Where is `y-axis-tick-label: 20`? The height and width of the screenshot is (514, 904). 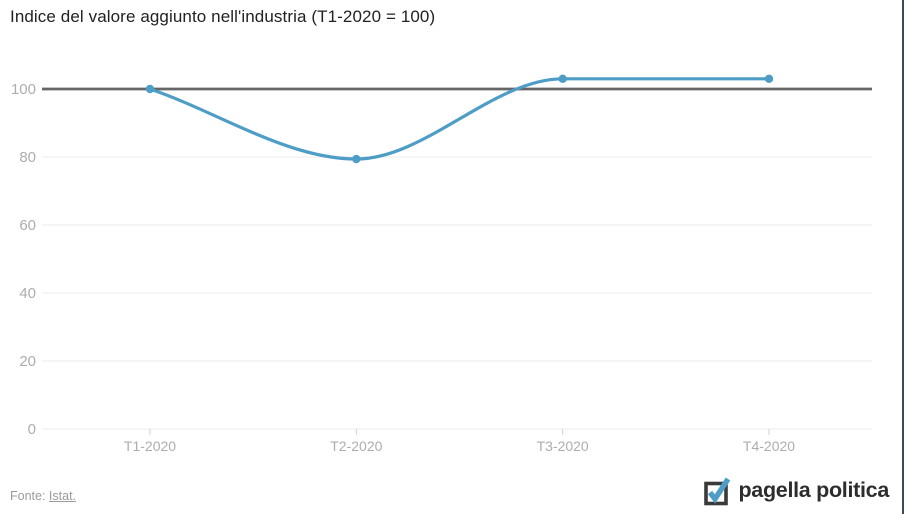 y-axis-tick-label: 20 is located at coordinates (27, 361).